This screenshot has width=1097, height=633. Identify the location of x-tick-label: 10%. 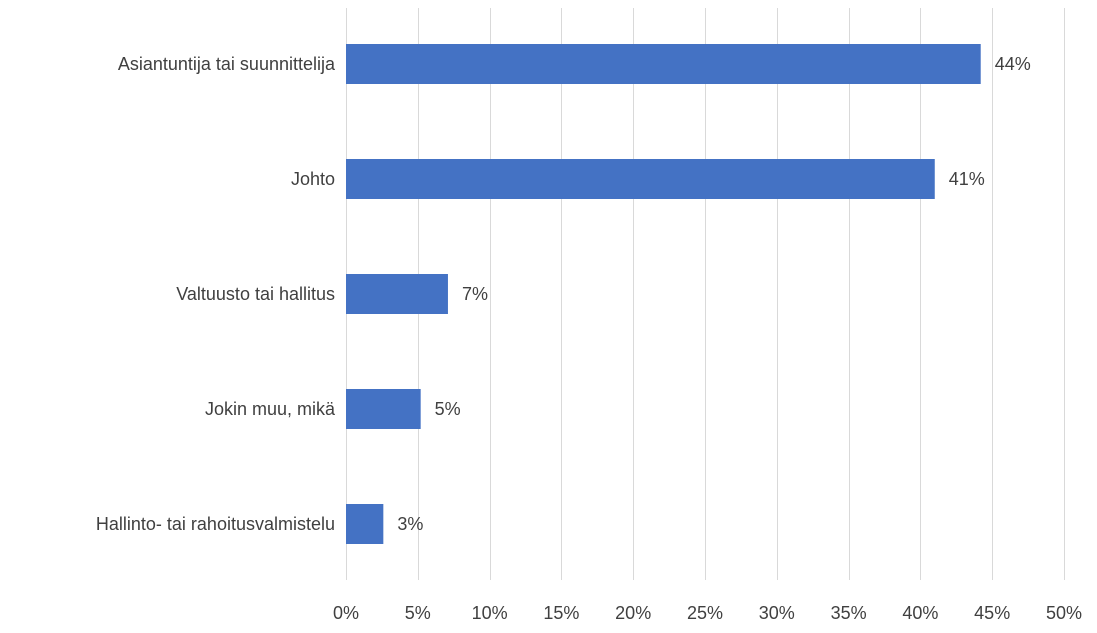
(490, 613).